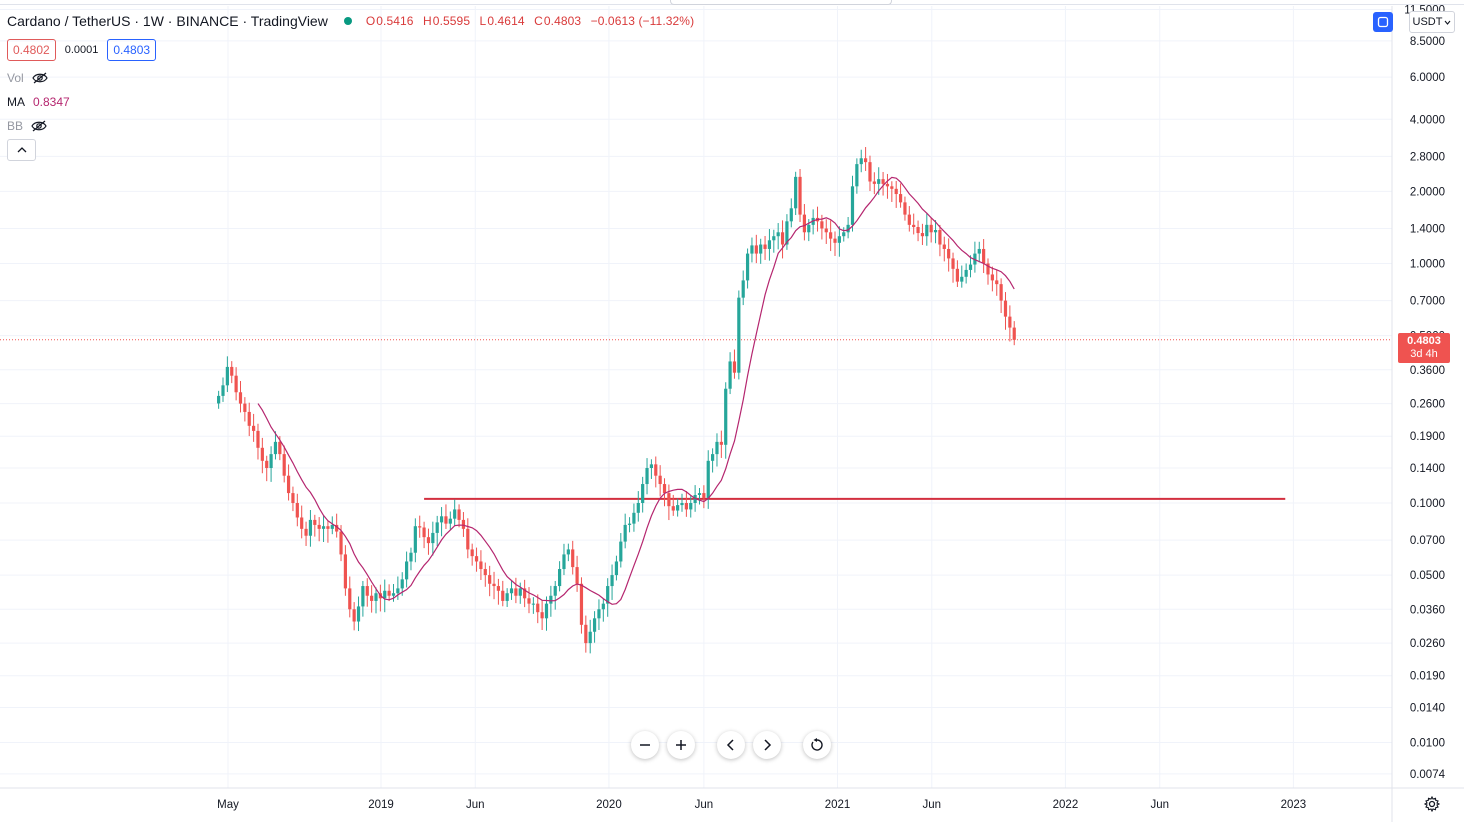 The image size is (1464, 822). What do you see at coordinates (1432, 804) in the screenshot?
I see `settings-gear-icon` at bounding box center [1432, 804].